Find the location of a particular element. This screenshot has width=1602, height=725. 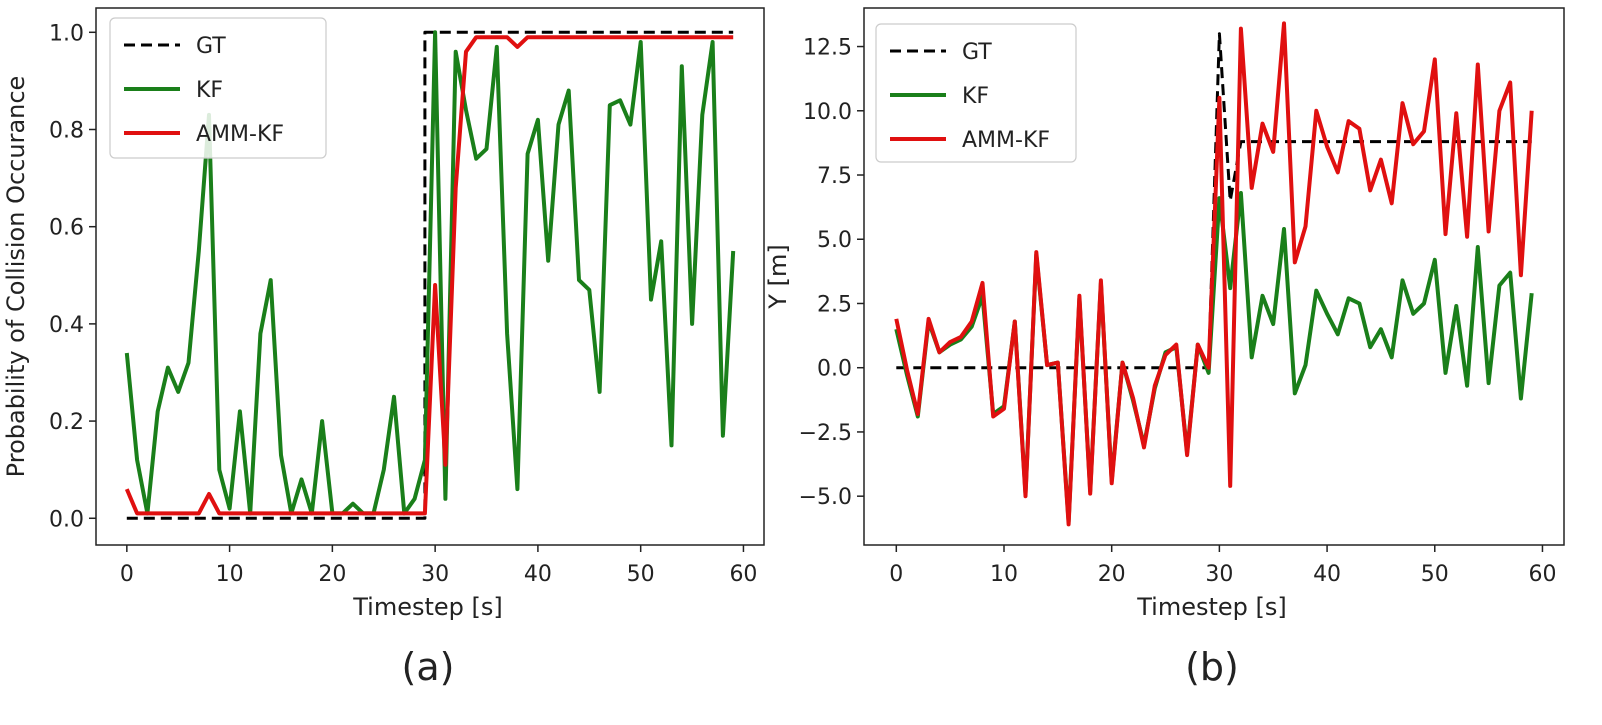

y-tick-label: 0.6 is located at coordinates (66, 228).